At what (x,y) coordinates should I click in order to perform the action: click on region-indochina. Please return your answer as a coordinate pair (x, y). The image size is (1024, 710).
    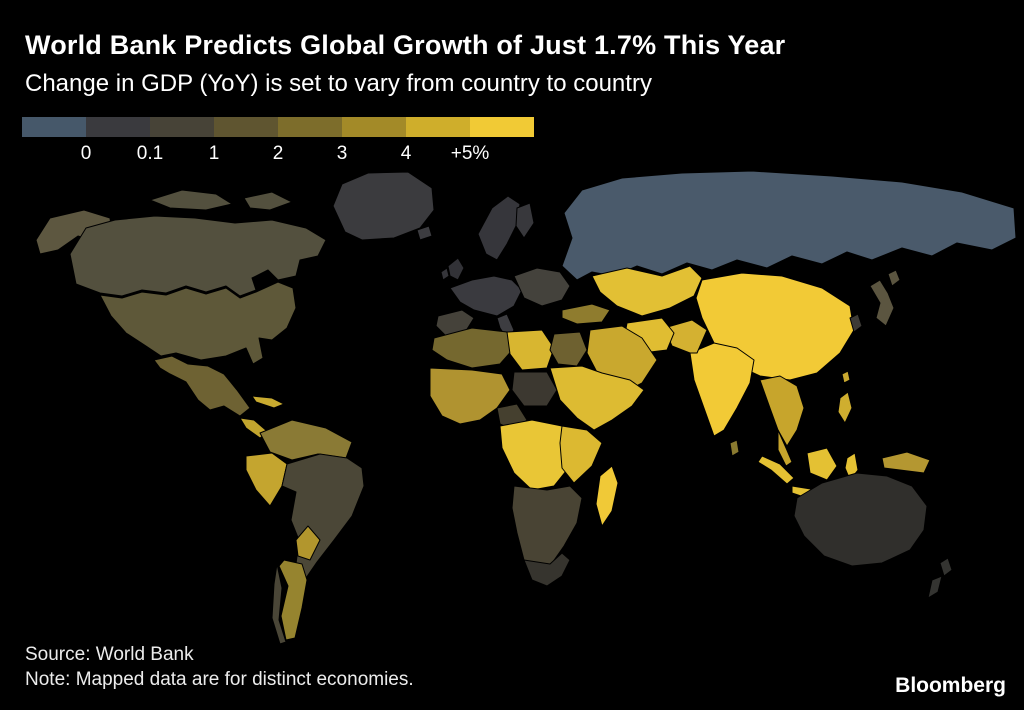
    Looking at the image, I should click on (782, 411).